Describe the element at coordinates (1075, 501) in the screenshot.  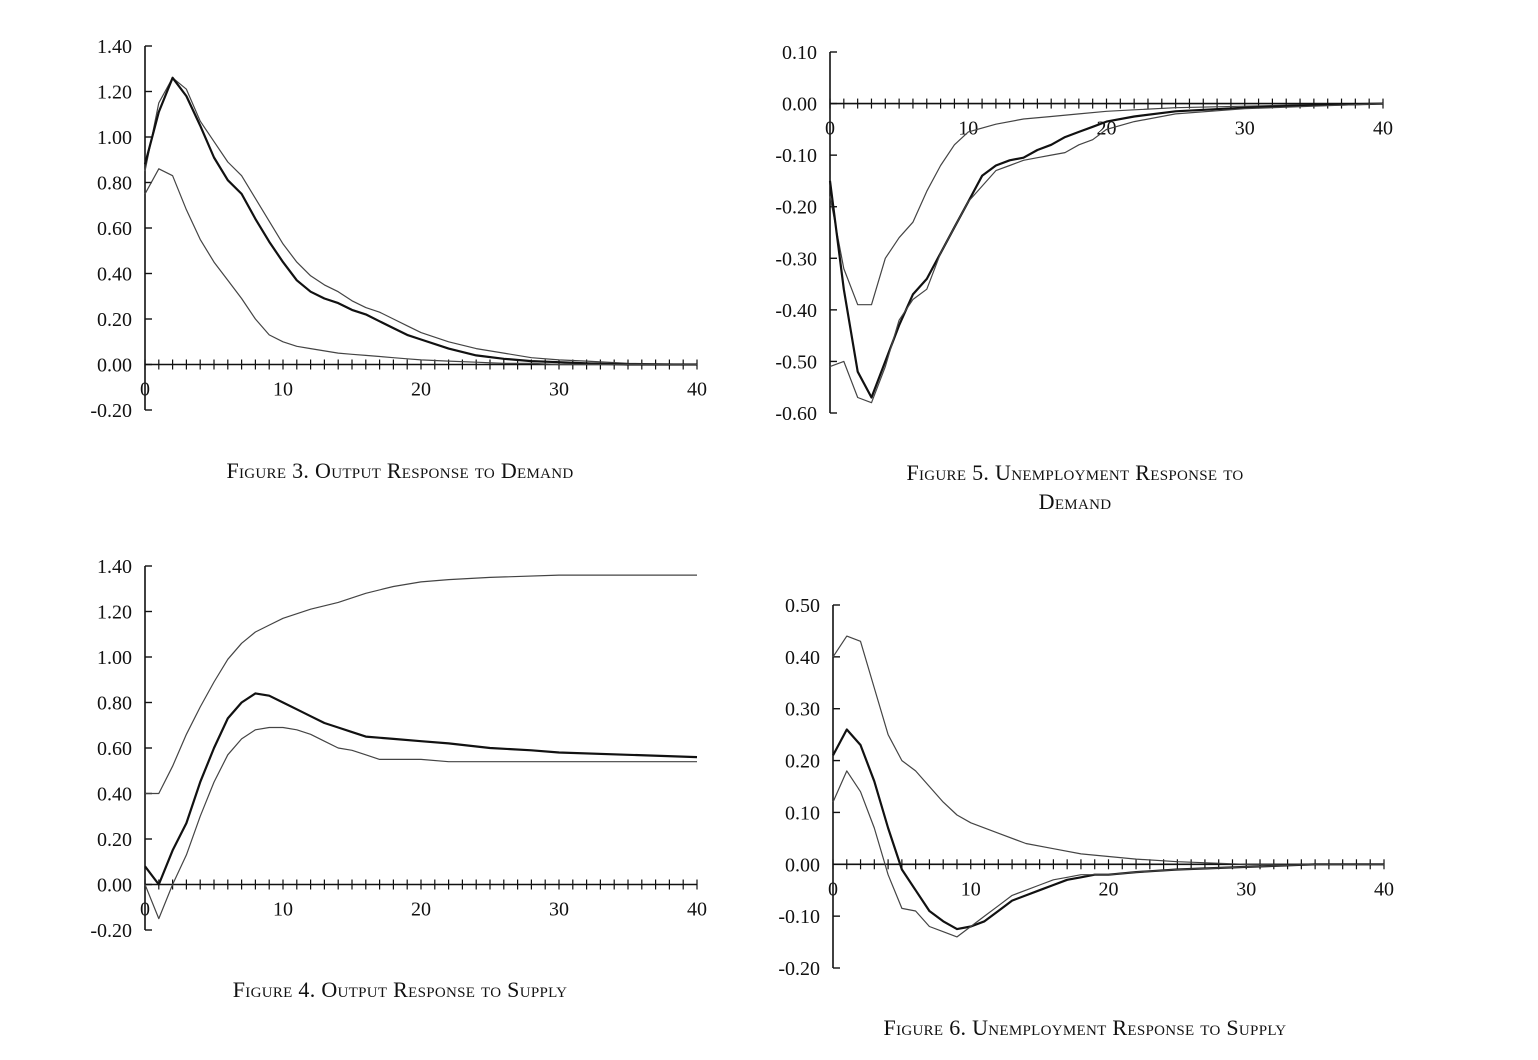
I see `figure-5-caption-line2: Demand` at that location.